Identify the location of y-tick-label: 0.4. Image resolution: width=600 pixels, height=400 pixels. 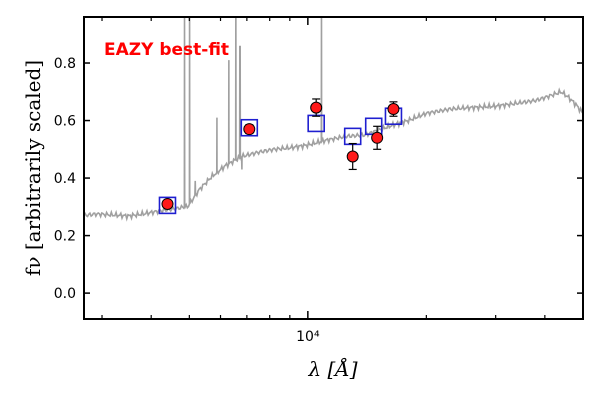
(65, 179).